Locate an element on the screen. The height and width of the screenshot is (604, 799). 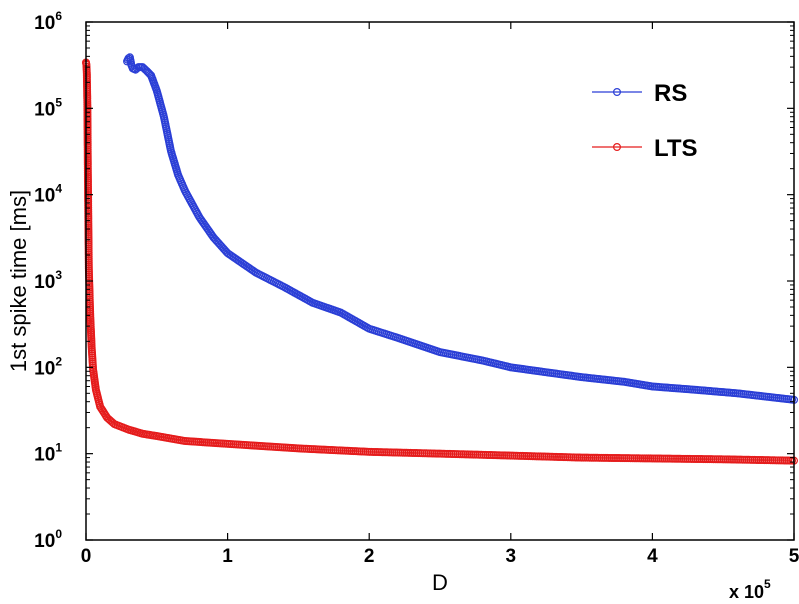
x-tick-label: 0 is located at coordinates (86, 556).